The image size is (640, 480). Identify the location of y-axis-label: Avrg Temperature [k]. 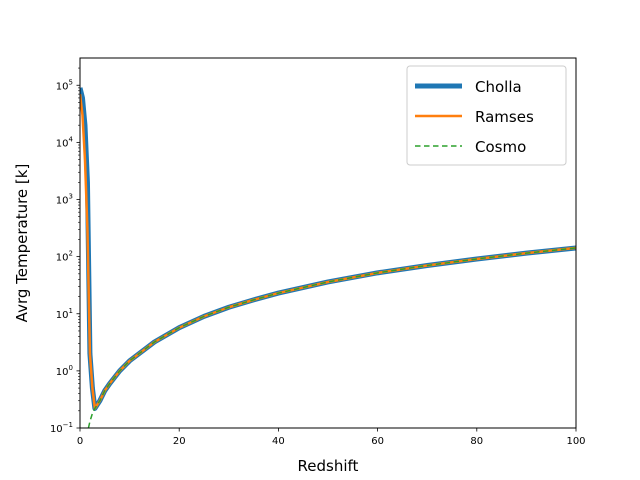
(22, 243).